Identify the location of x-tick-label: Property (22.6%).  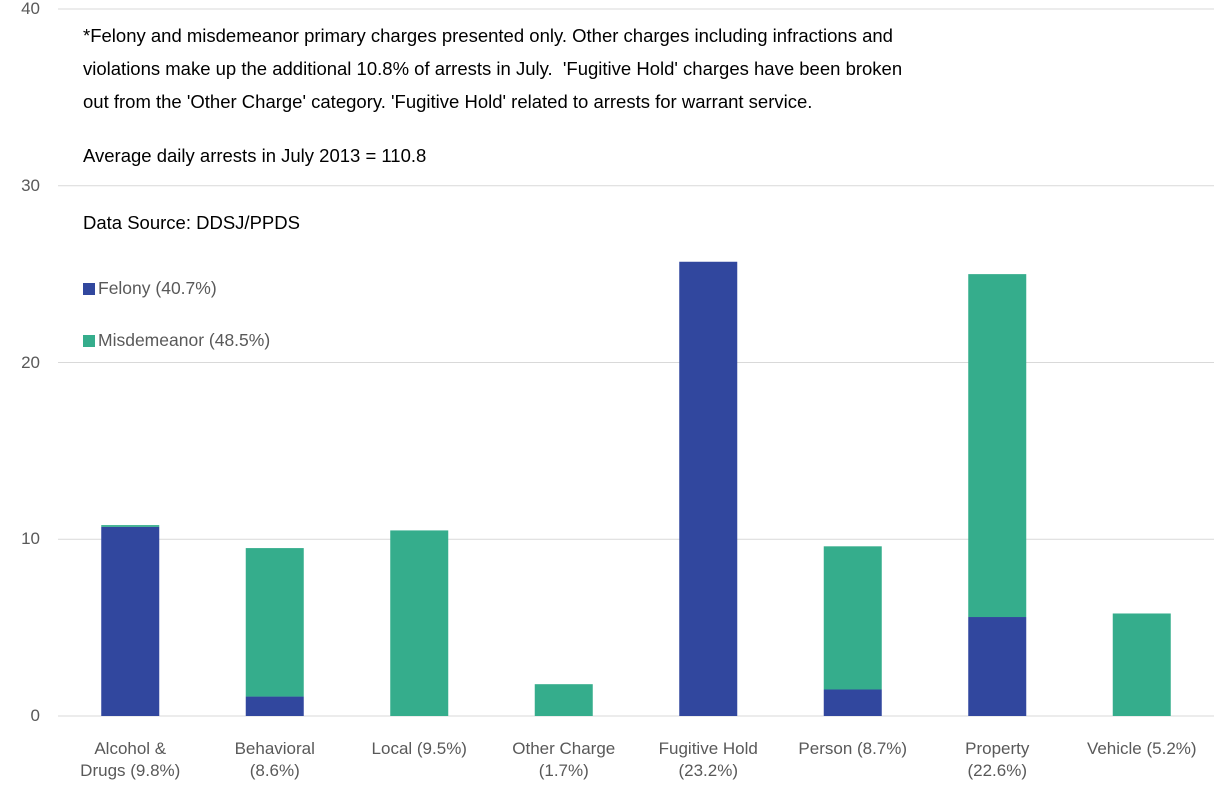
(997, 759).